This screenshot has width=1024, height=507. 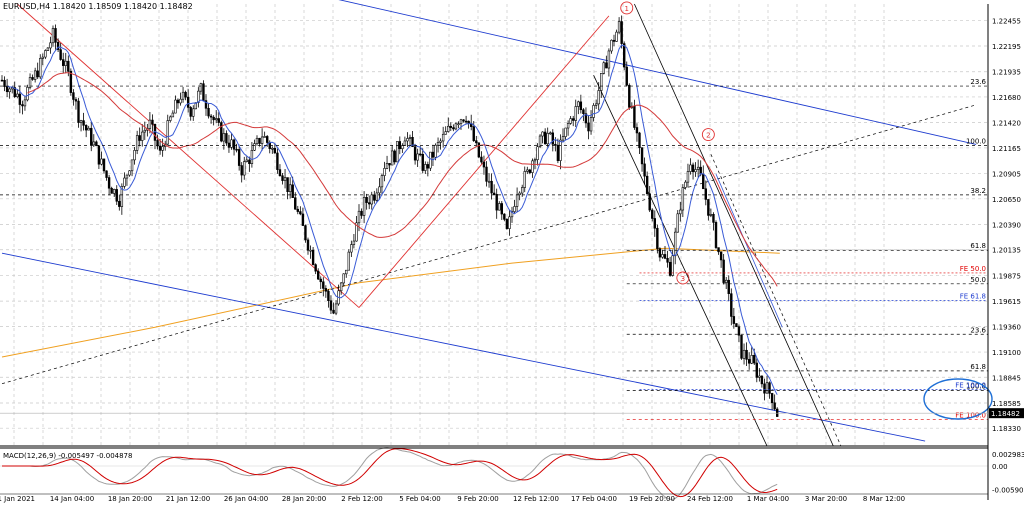 What do you see at coordinates (652, 499) in the screenshot?
I see `x-tick-label: 19 Feb 20:00` at bounding box center [652, 499].